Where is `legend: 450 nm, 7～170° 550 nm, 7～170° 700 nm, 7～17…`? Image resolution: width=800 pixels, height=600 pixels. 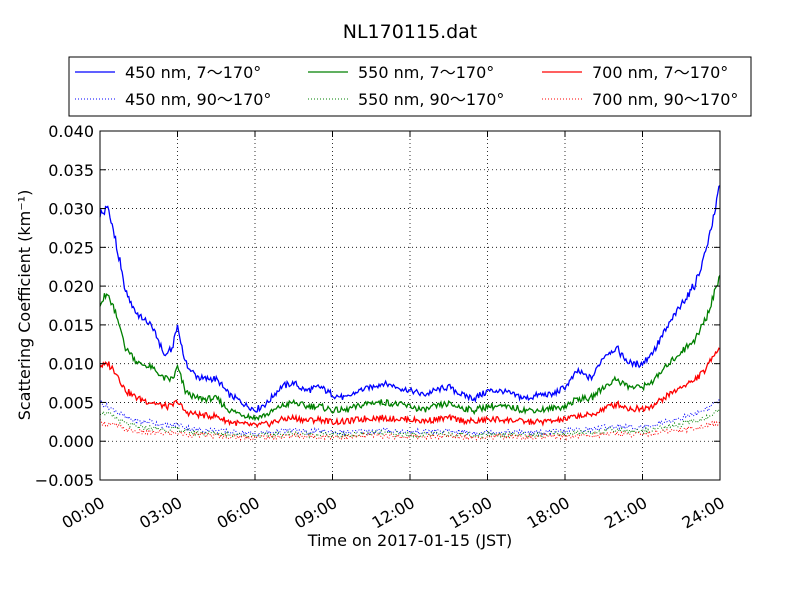 legend: 450 nm, 7～170° 550 nm, 7～170° 700 nm, 7～17… is located at coordinates (410, 86).